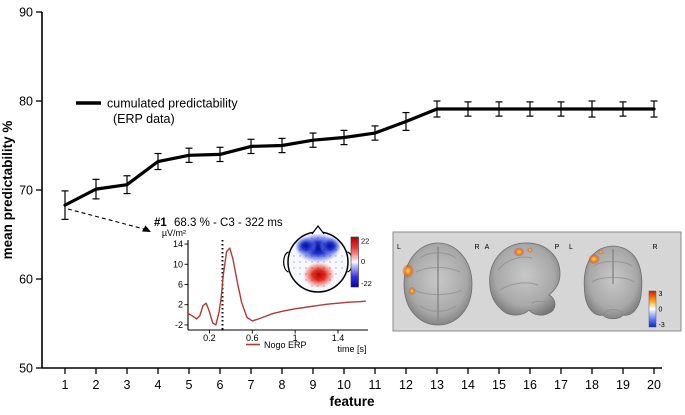 The image size is (685, 415). What do you see at coordinates (228, 223) in the screenshot?
I see `annotation-text: 68.3 % - C3 - 322 ms` at bounding box center [228, 223].